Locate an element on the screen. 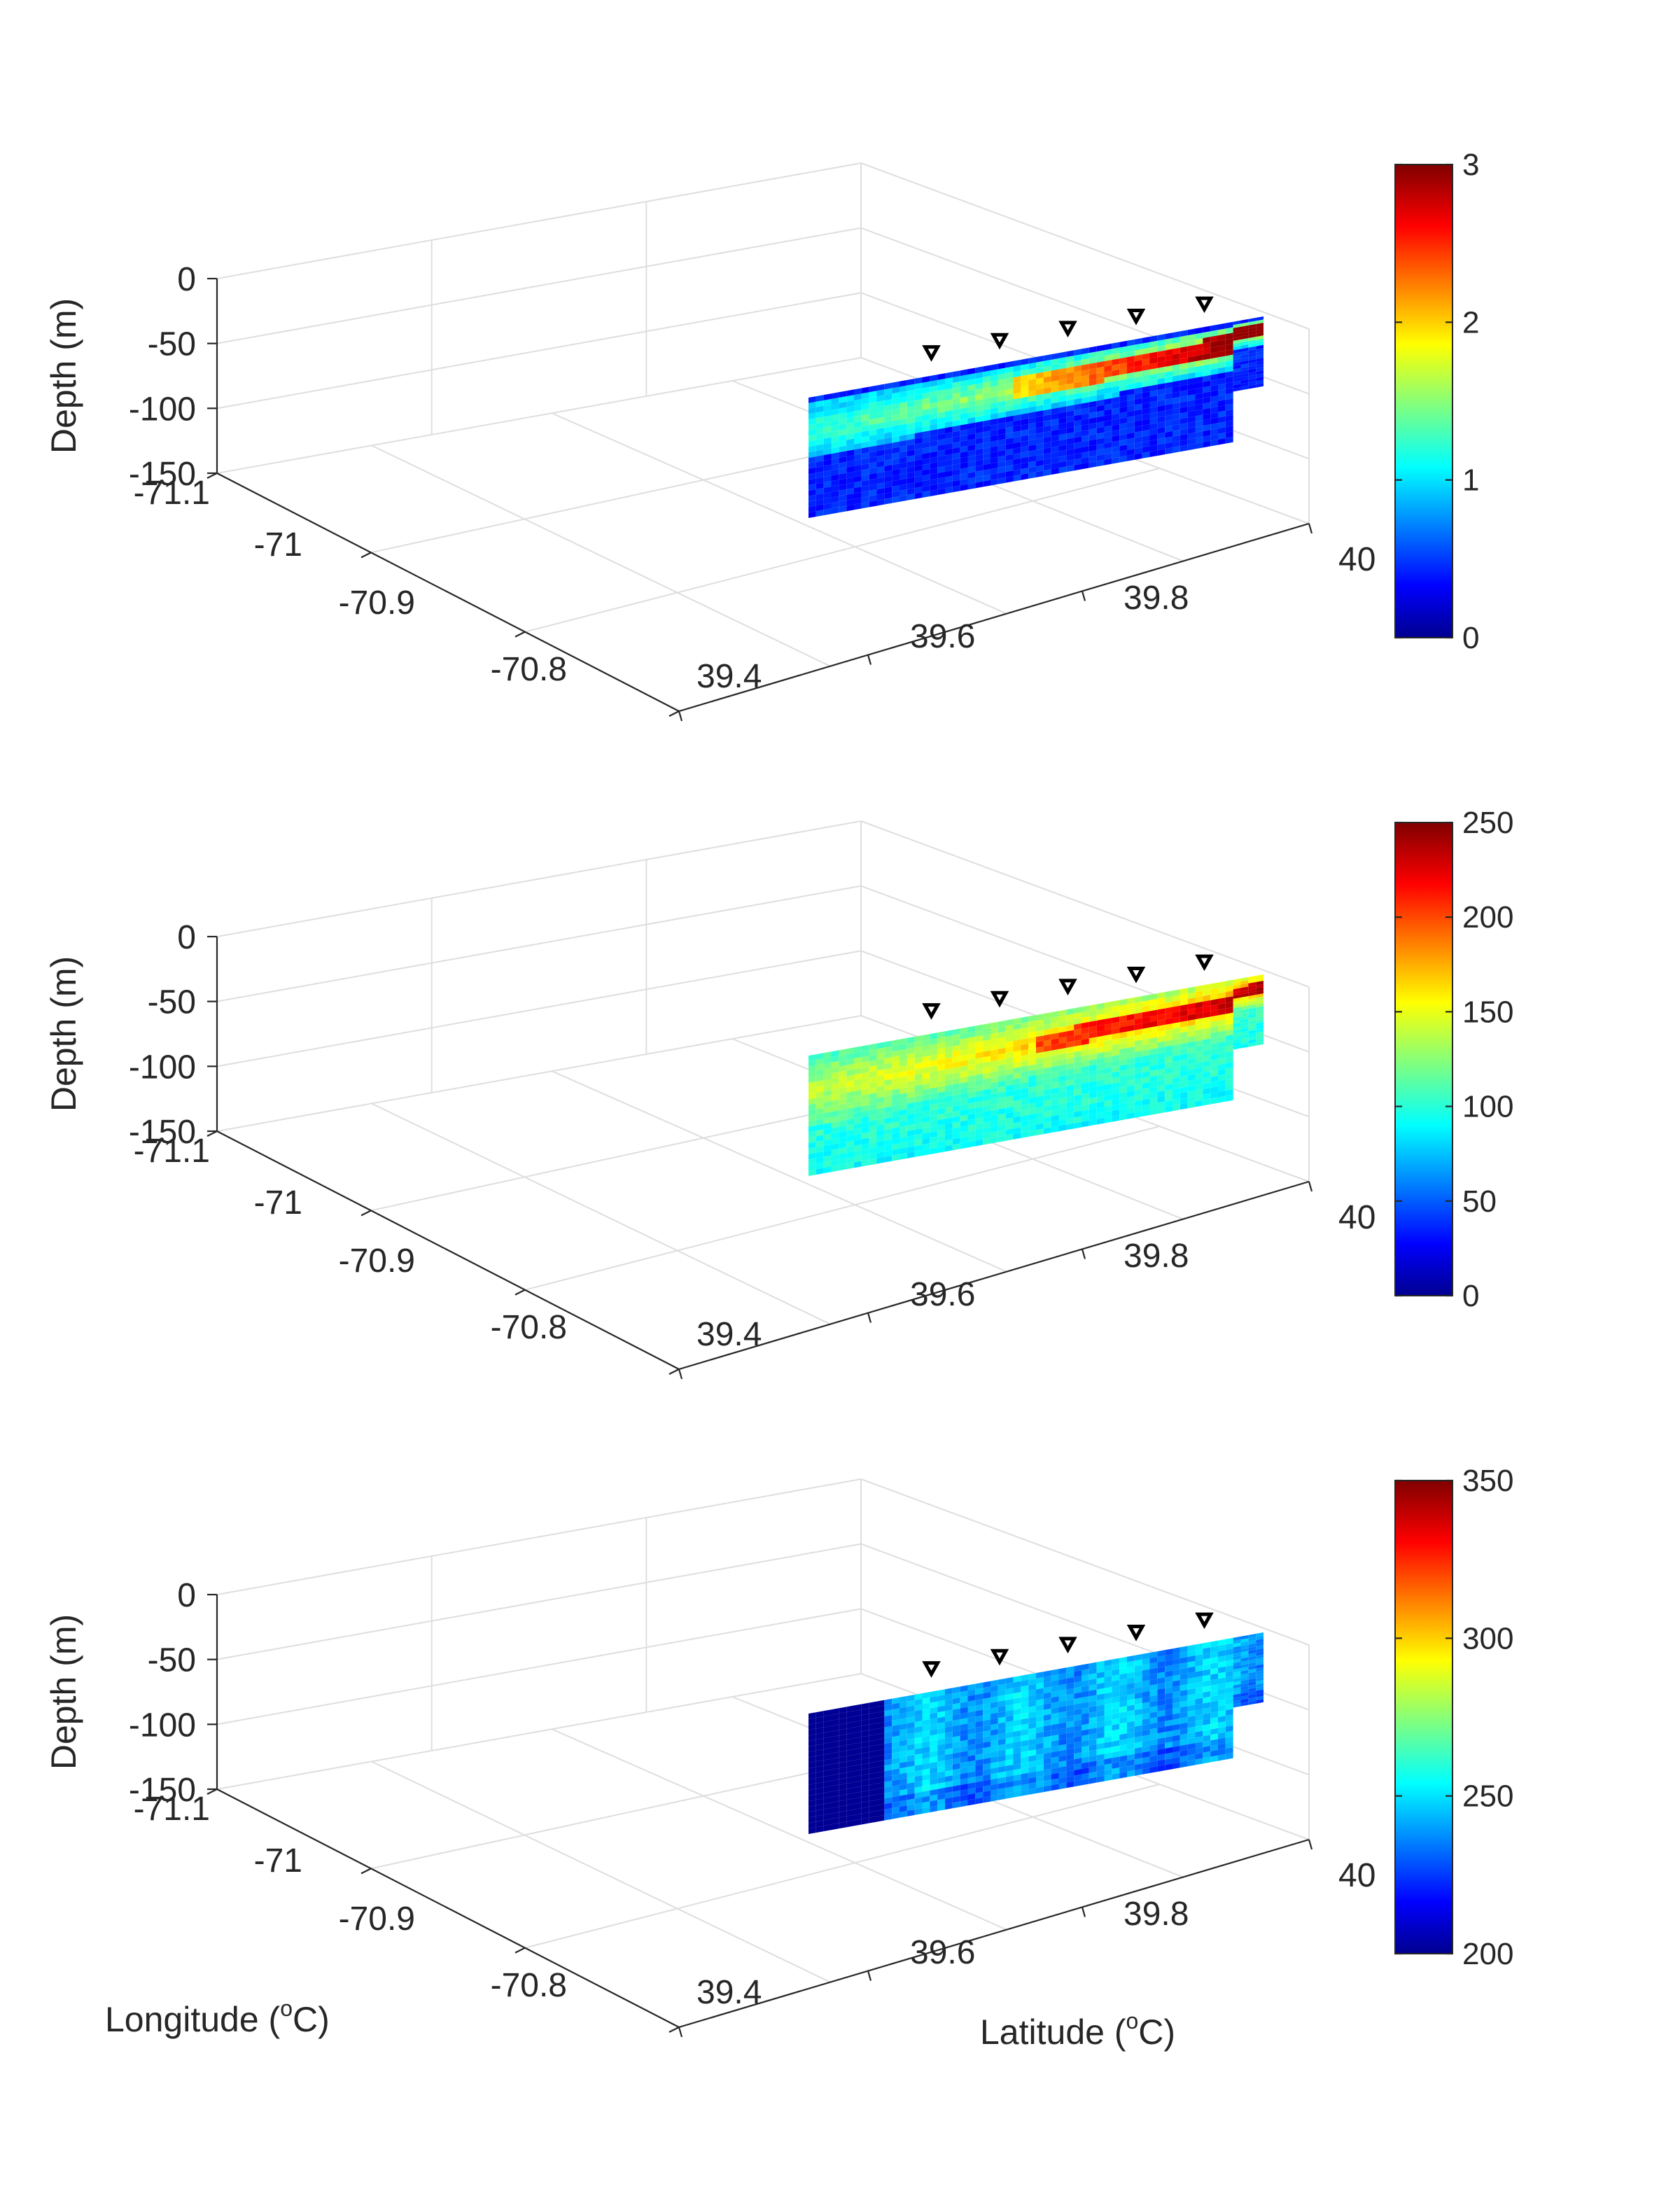 Image resolution: width=1680 pixels, height=2205 pixels. latitude-tick-label: 39.8 is located at coordinates (1156, 1256).